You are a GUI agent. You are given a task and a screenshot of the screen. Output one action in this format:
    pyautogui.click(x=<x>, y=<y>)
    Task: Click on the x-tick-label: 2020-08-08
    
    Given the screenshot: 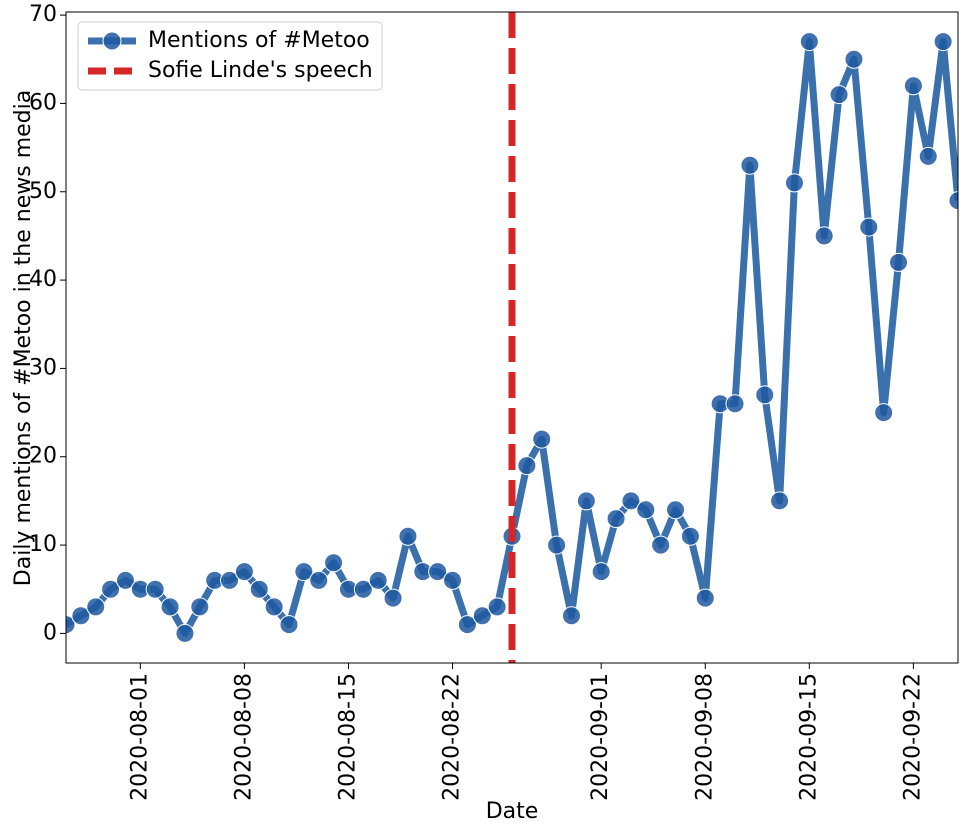 What is the action you would take?
    pyautogui.click(x=243, y=737)
    